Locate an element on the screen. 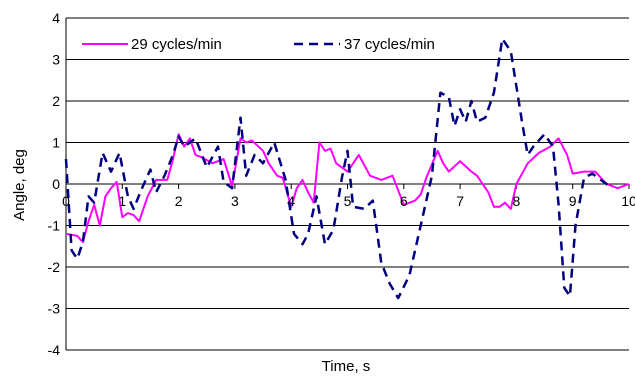 The height and width of the screenshot is (376, 635). x-tick-label: 1 is located at coordinates (122, 201).